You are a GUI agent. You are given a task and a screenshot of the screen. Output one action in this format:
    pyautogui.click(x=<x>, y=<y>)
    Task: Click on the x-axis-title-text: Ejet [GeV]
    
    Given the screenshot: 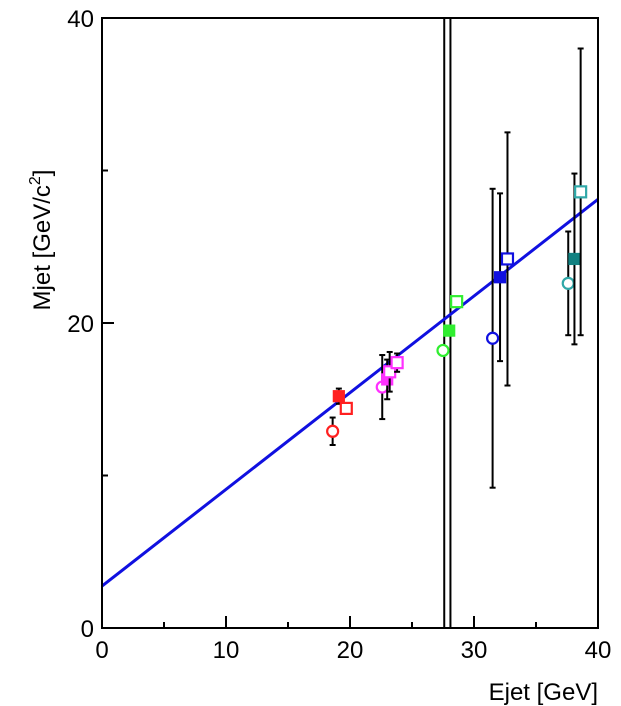 What is the action you would take?
    pyautogui.click(x=543, y=692)
    